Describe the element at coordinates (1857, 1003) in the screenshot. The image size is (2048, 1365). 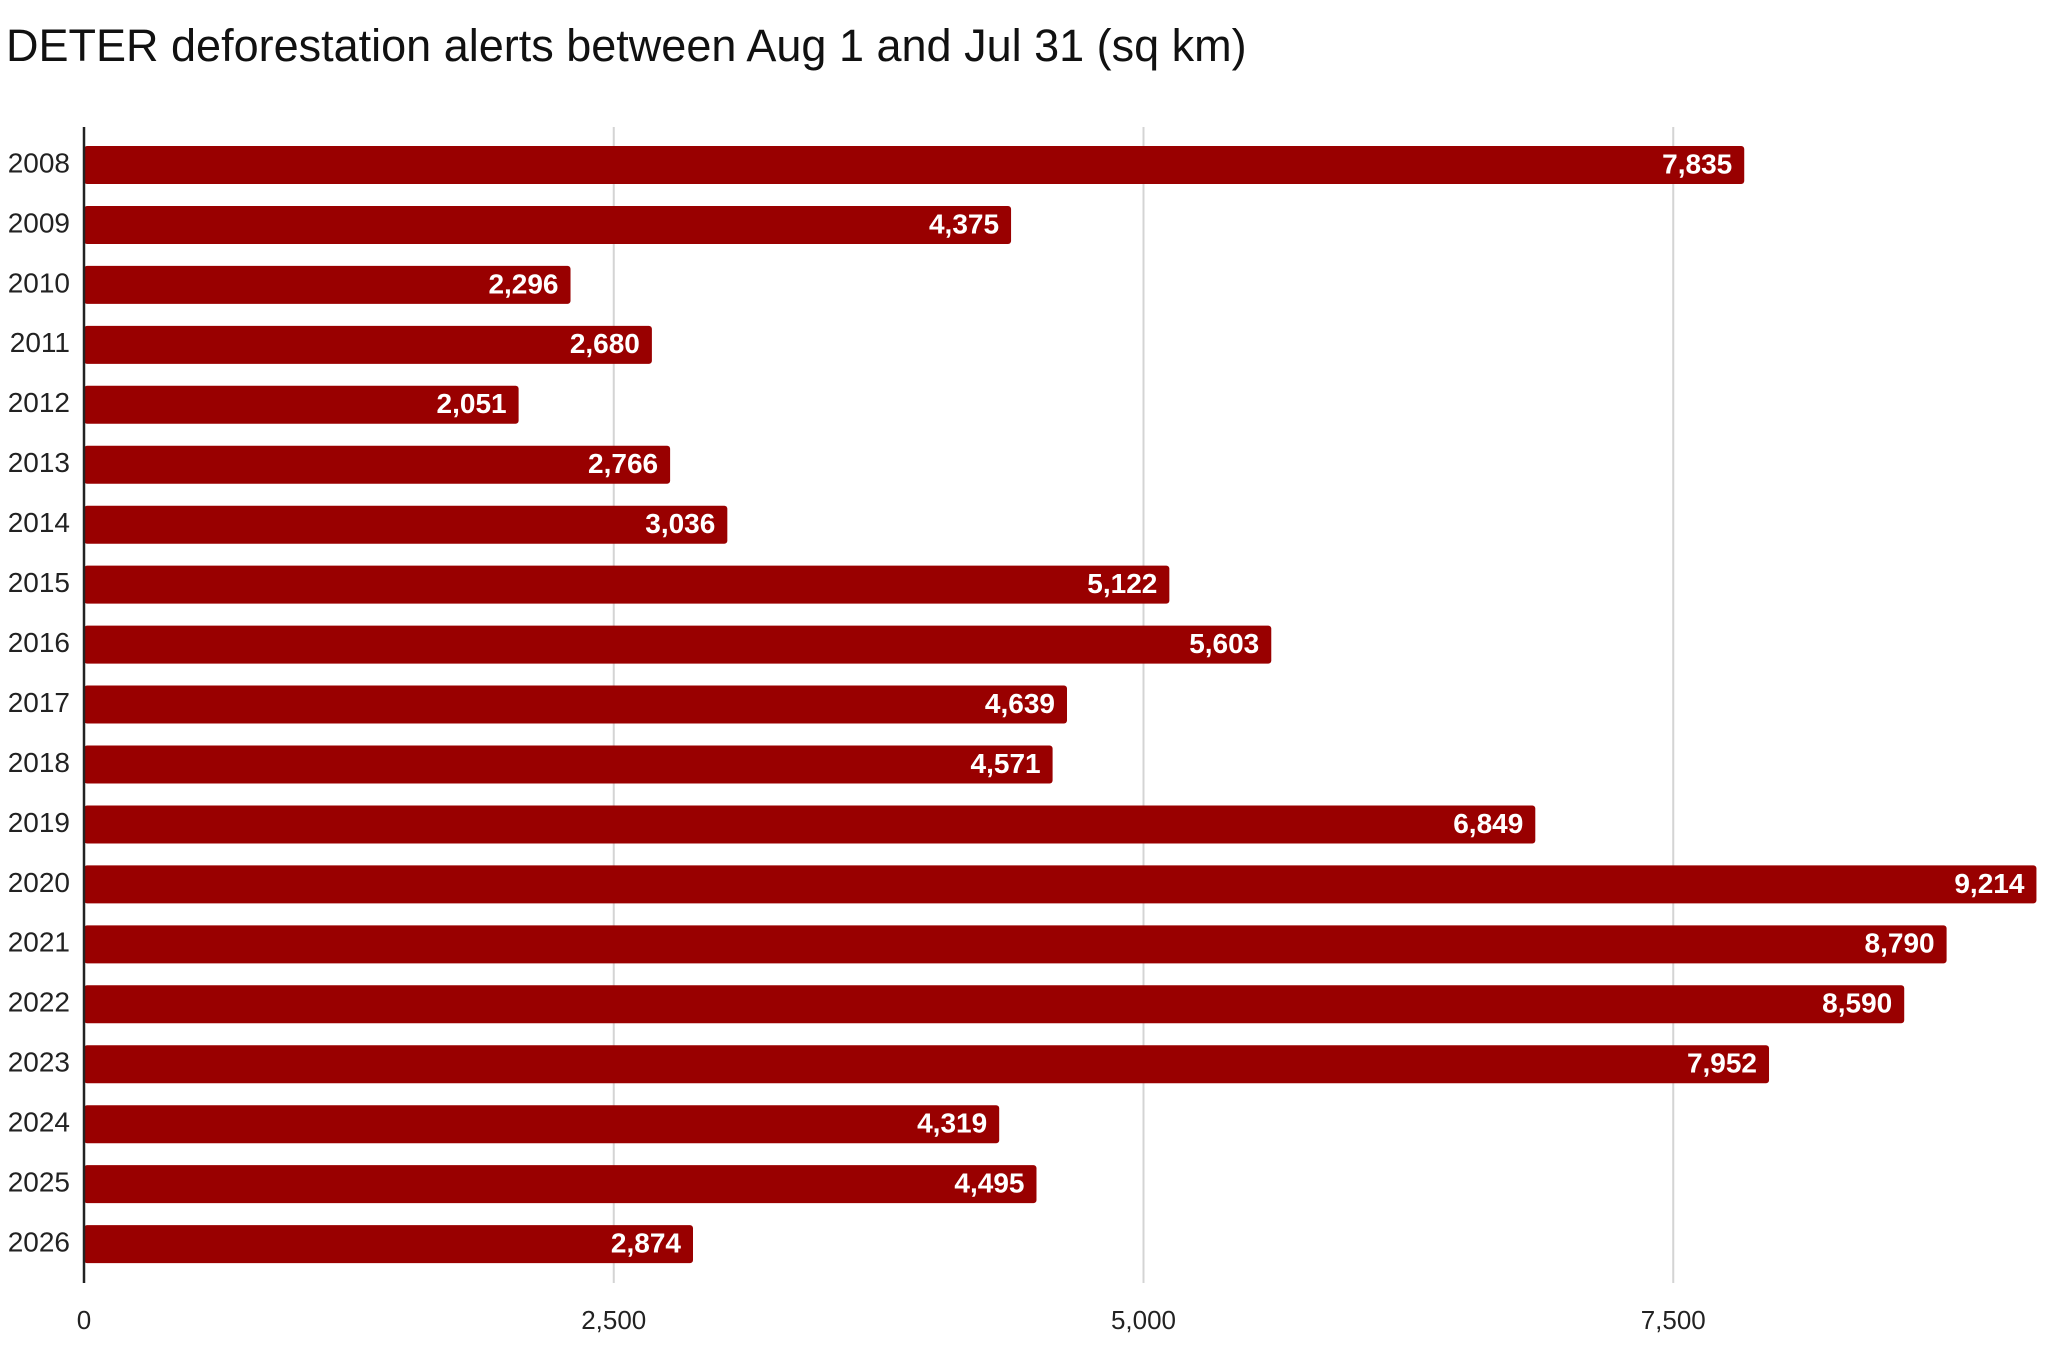
I see `bar-value-label: 8,590` at that location.